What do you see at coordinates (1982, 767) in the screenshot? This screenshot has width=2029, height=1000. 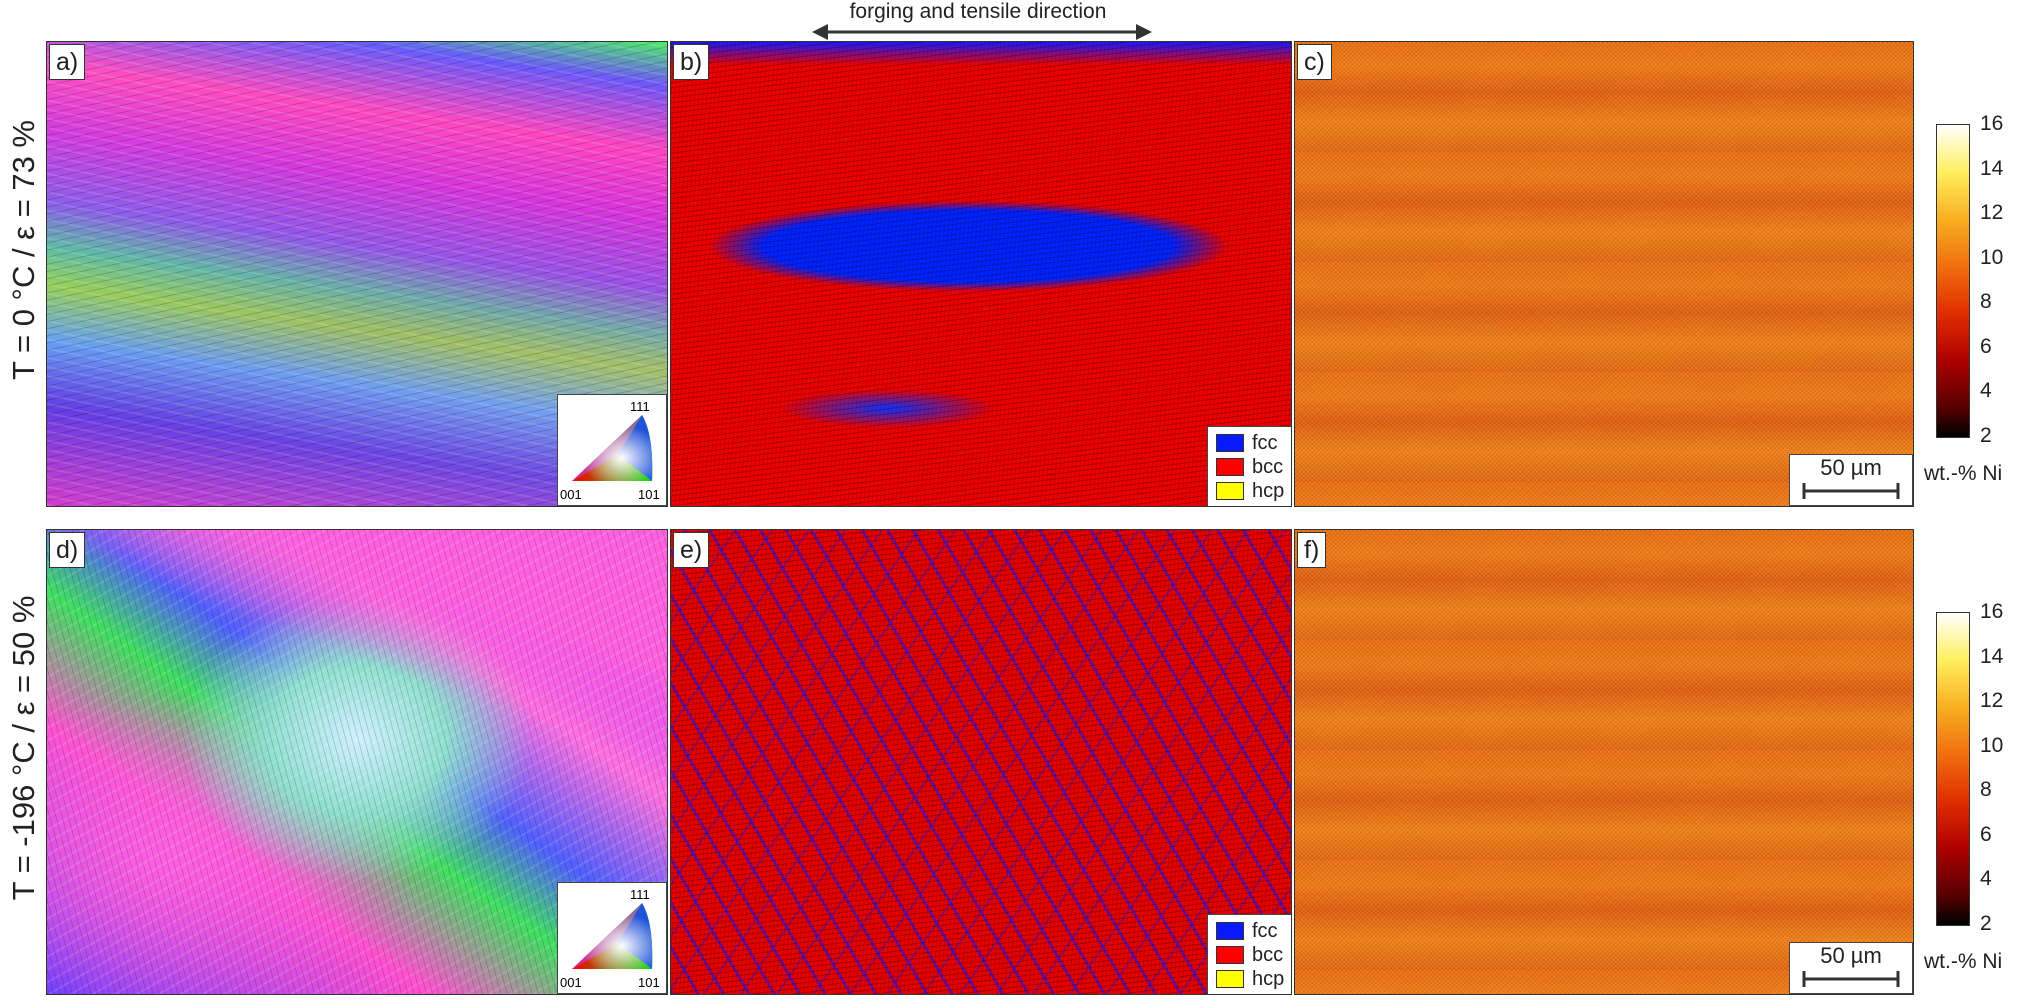 I see `colorbar-bottom: 16 14 12 10 8 6 4 2` at bounding box center [1982, 767].